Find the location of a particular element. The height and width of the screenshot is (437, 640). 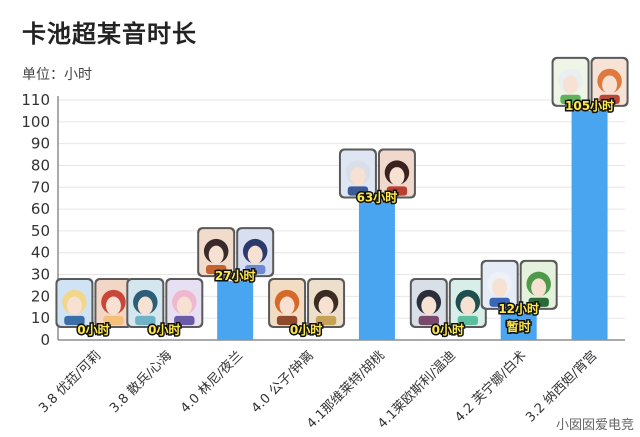

y-tick-label: 90 is located at coordinates (40, 144).